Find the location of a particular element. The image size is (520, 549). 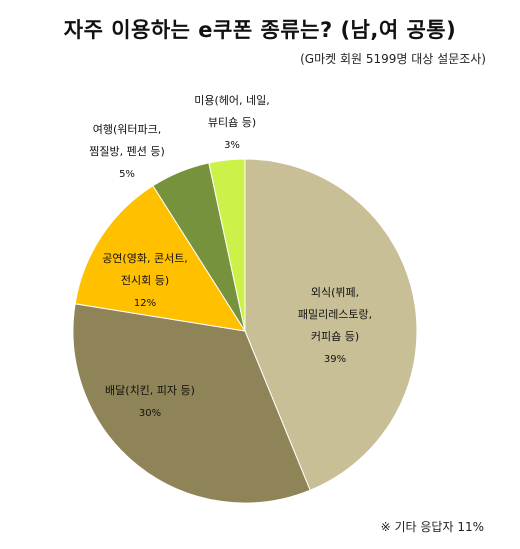

footnote: ※ 기타 응답자 11% is located at coordinates (432, 527).